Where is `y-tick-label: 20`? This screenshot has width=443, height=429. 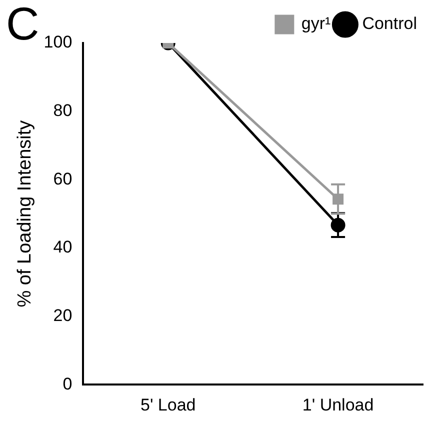
y-tick-label: 20 is located at coordinates (62, 315).